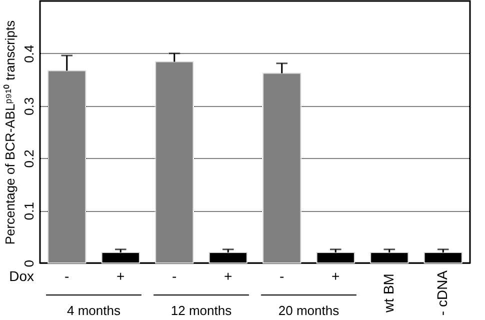  What do you see at coordinates (29, 264) in the screenshot?
I see `y-tick-label: 0` at bounding box center [29, 264].